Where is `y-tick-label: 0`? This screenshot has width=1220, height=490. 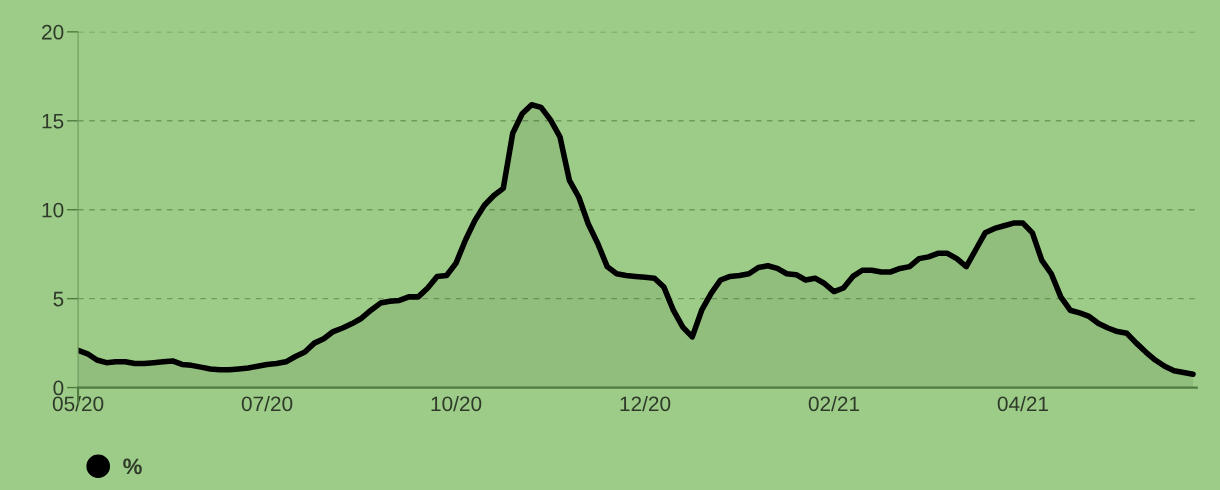
y-tick-label: 0 is located at coordinates (58, 388).